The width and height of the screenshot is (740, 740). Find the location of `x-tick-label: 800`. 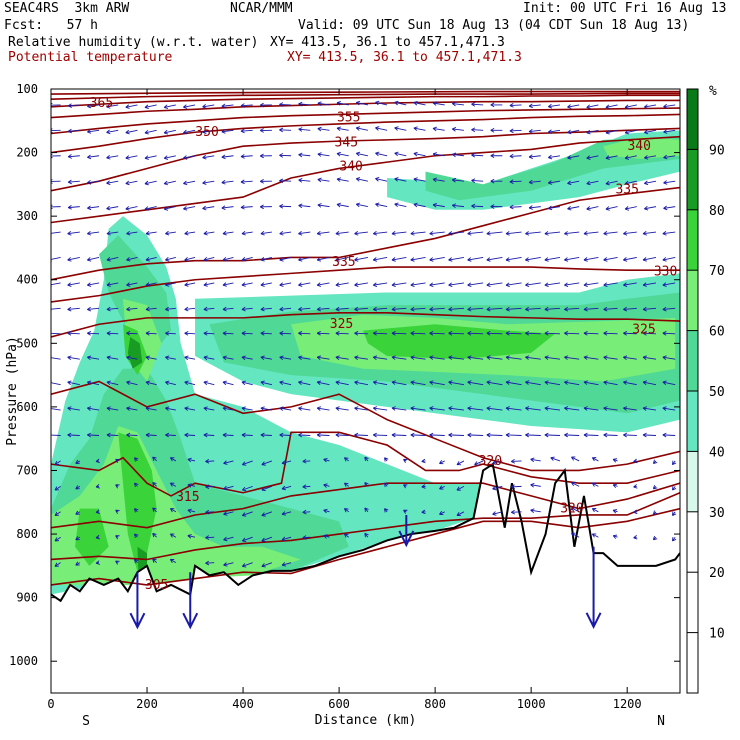

x-tick-label: 800 is located at coordinates (435, 704).